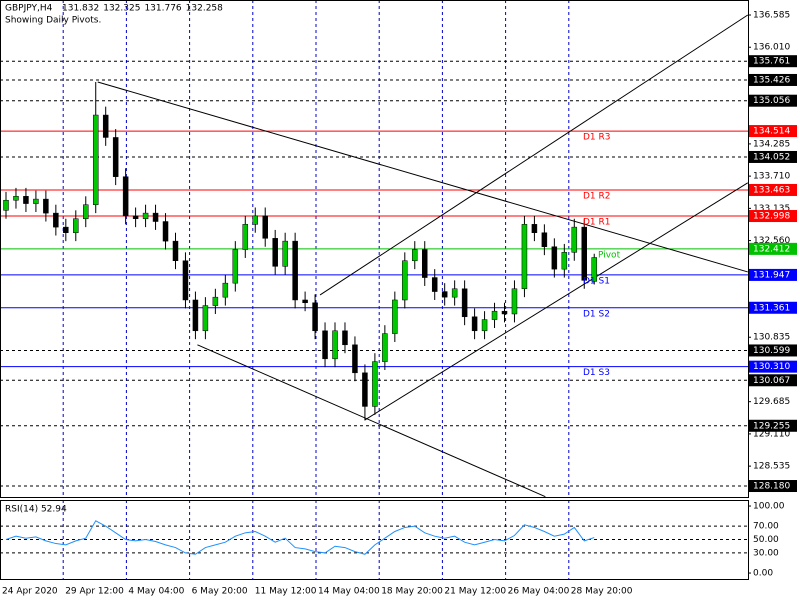 Image resolution: width=800 pixels, height=600 pixels. Describe the element at coordinates (597, 138) in the screenshot. I see `pivot-label: D1 R3` at that location.